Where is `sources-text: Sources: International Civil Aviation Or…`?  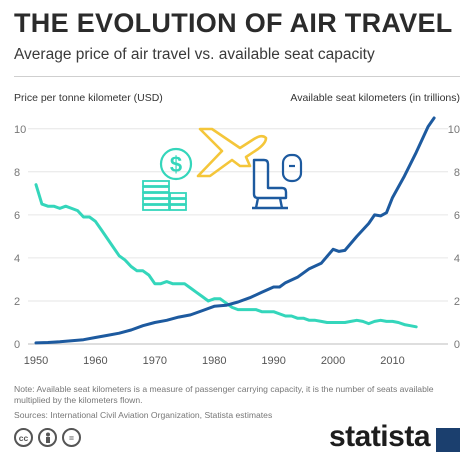 sources-text: Sources: International Civil Aviation Or… is located at coordinates (143, 415).